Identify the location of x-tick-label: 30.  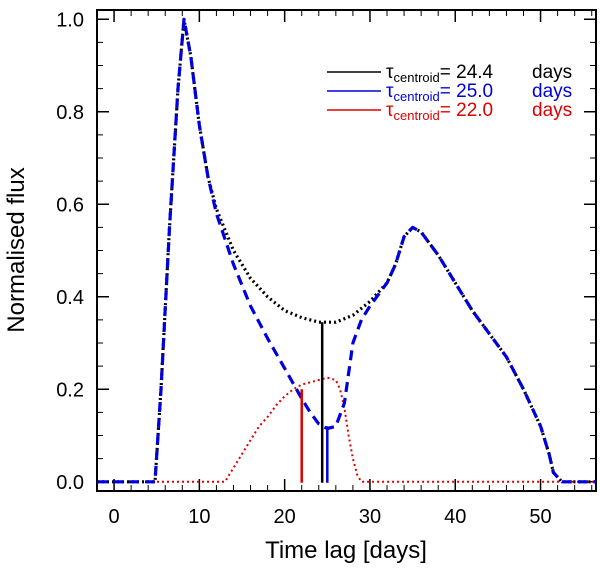
(370, 517).